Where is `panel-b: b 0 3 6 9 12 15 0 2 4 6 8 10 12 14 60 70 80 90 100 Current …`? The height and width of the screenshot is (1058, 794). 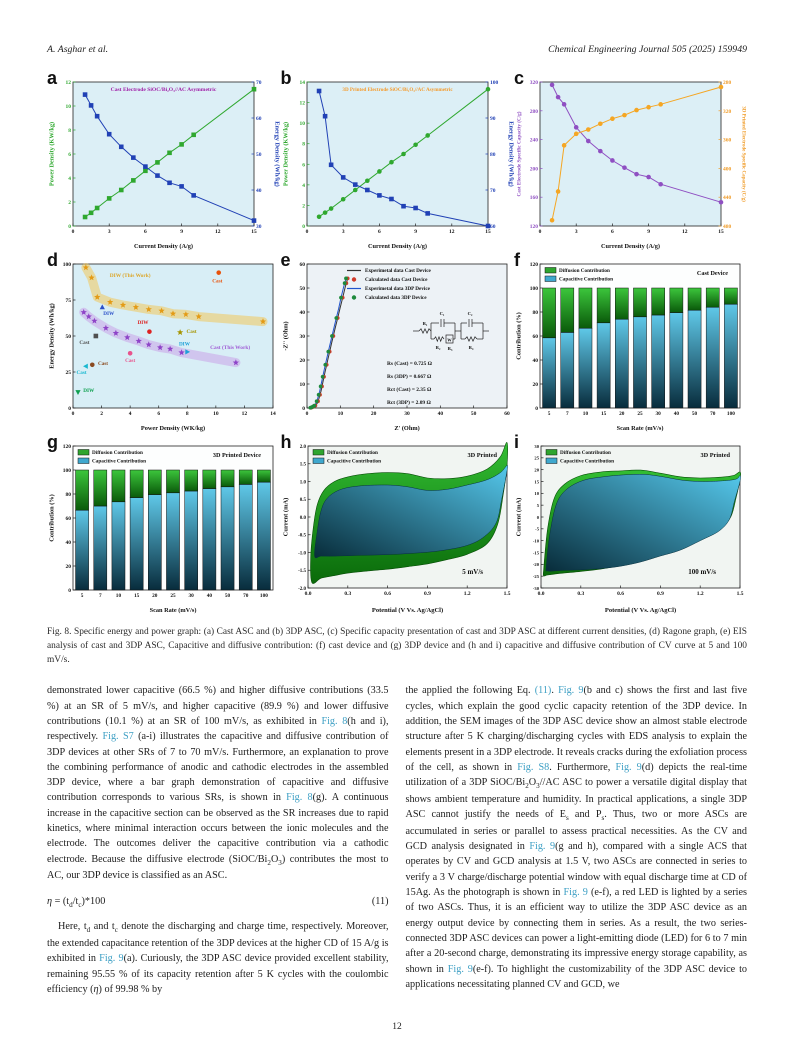
panel-b: b 0 3 6 9 12 15 0 2 4 6 8 10 12 14 60 70 80 90 100 Current … is located at coordinates (397, 159).